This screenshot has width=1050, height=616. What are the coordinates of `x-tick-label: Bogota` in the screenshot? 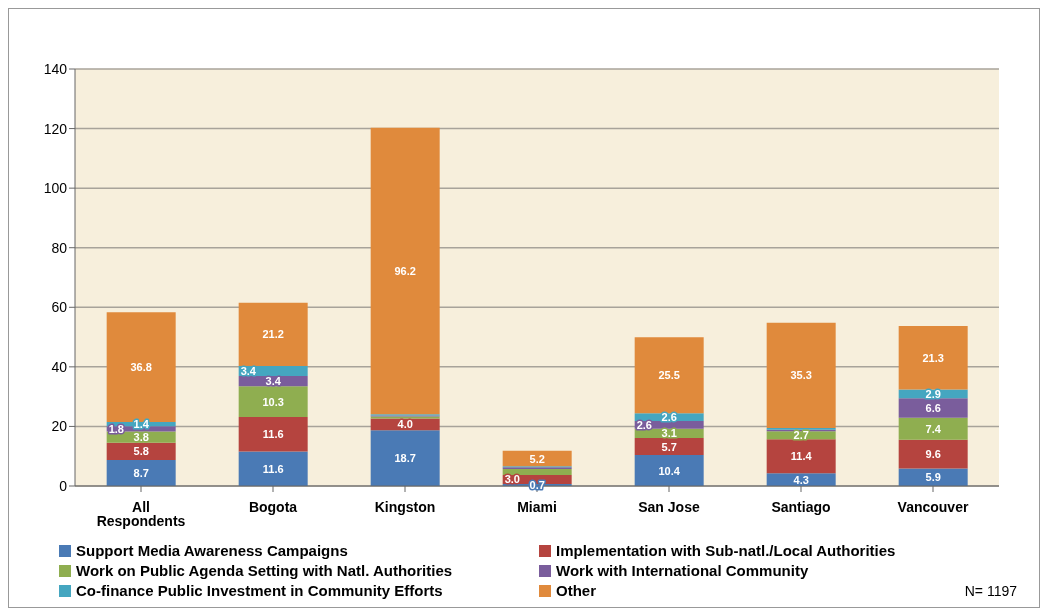 It's located at (273, 506).